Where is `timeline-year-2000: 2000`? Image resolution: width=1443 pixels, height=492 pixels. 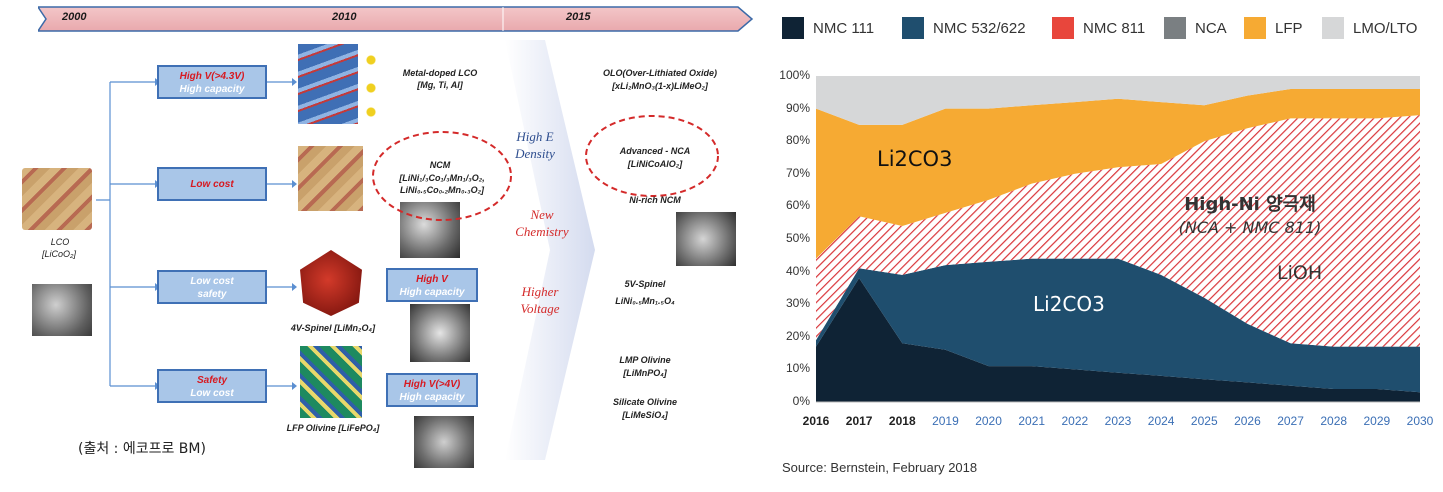
timeline-year-2000: 2000 is located at coordinates (74, 17).